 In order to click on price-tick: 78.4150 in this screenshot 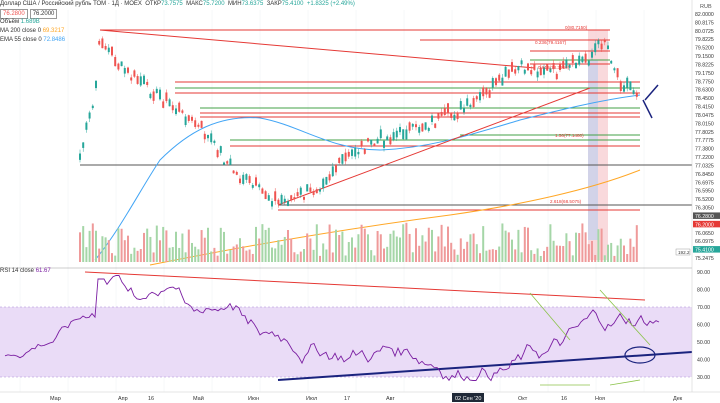, I will do `click(704, 108)`.